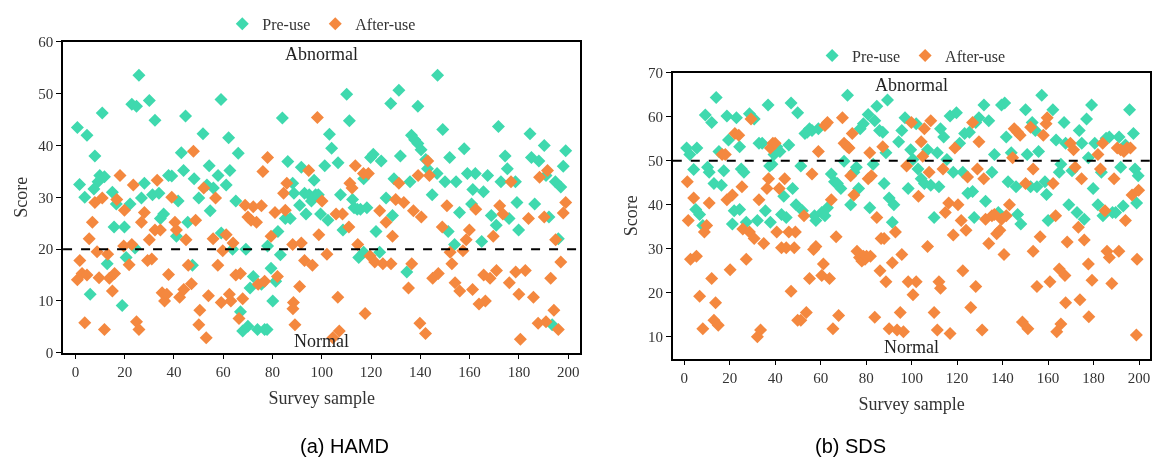  I want to click on text: (b) SDS, so click(851, 446).